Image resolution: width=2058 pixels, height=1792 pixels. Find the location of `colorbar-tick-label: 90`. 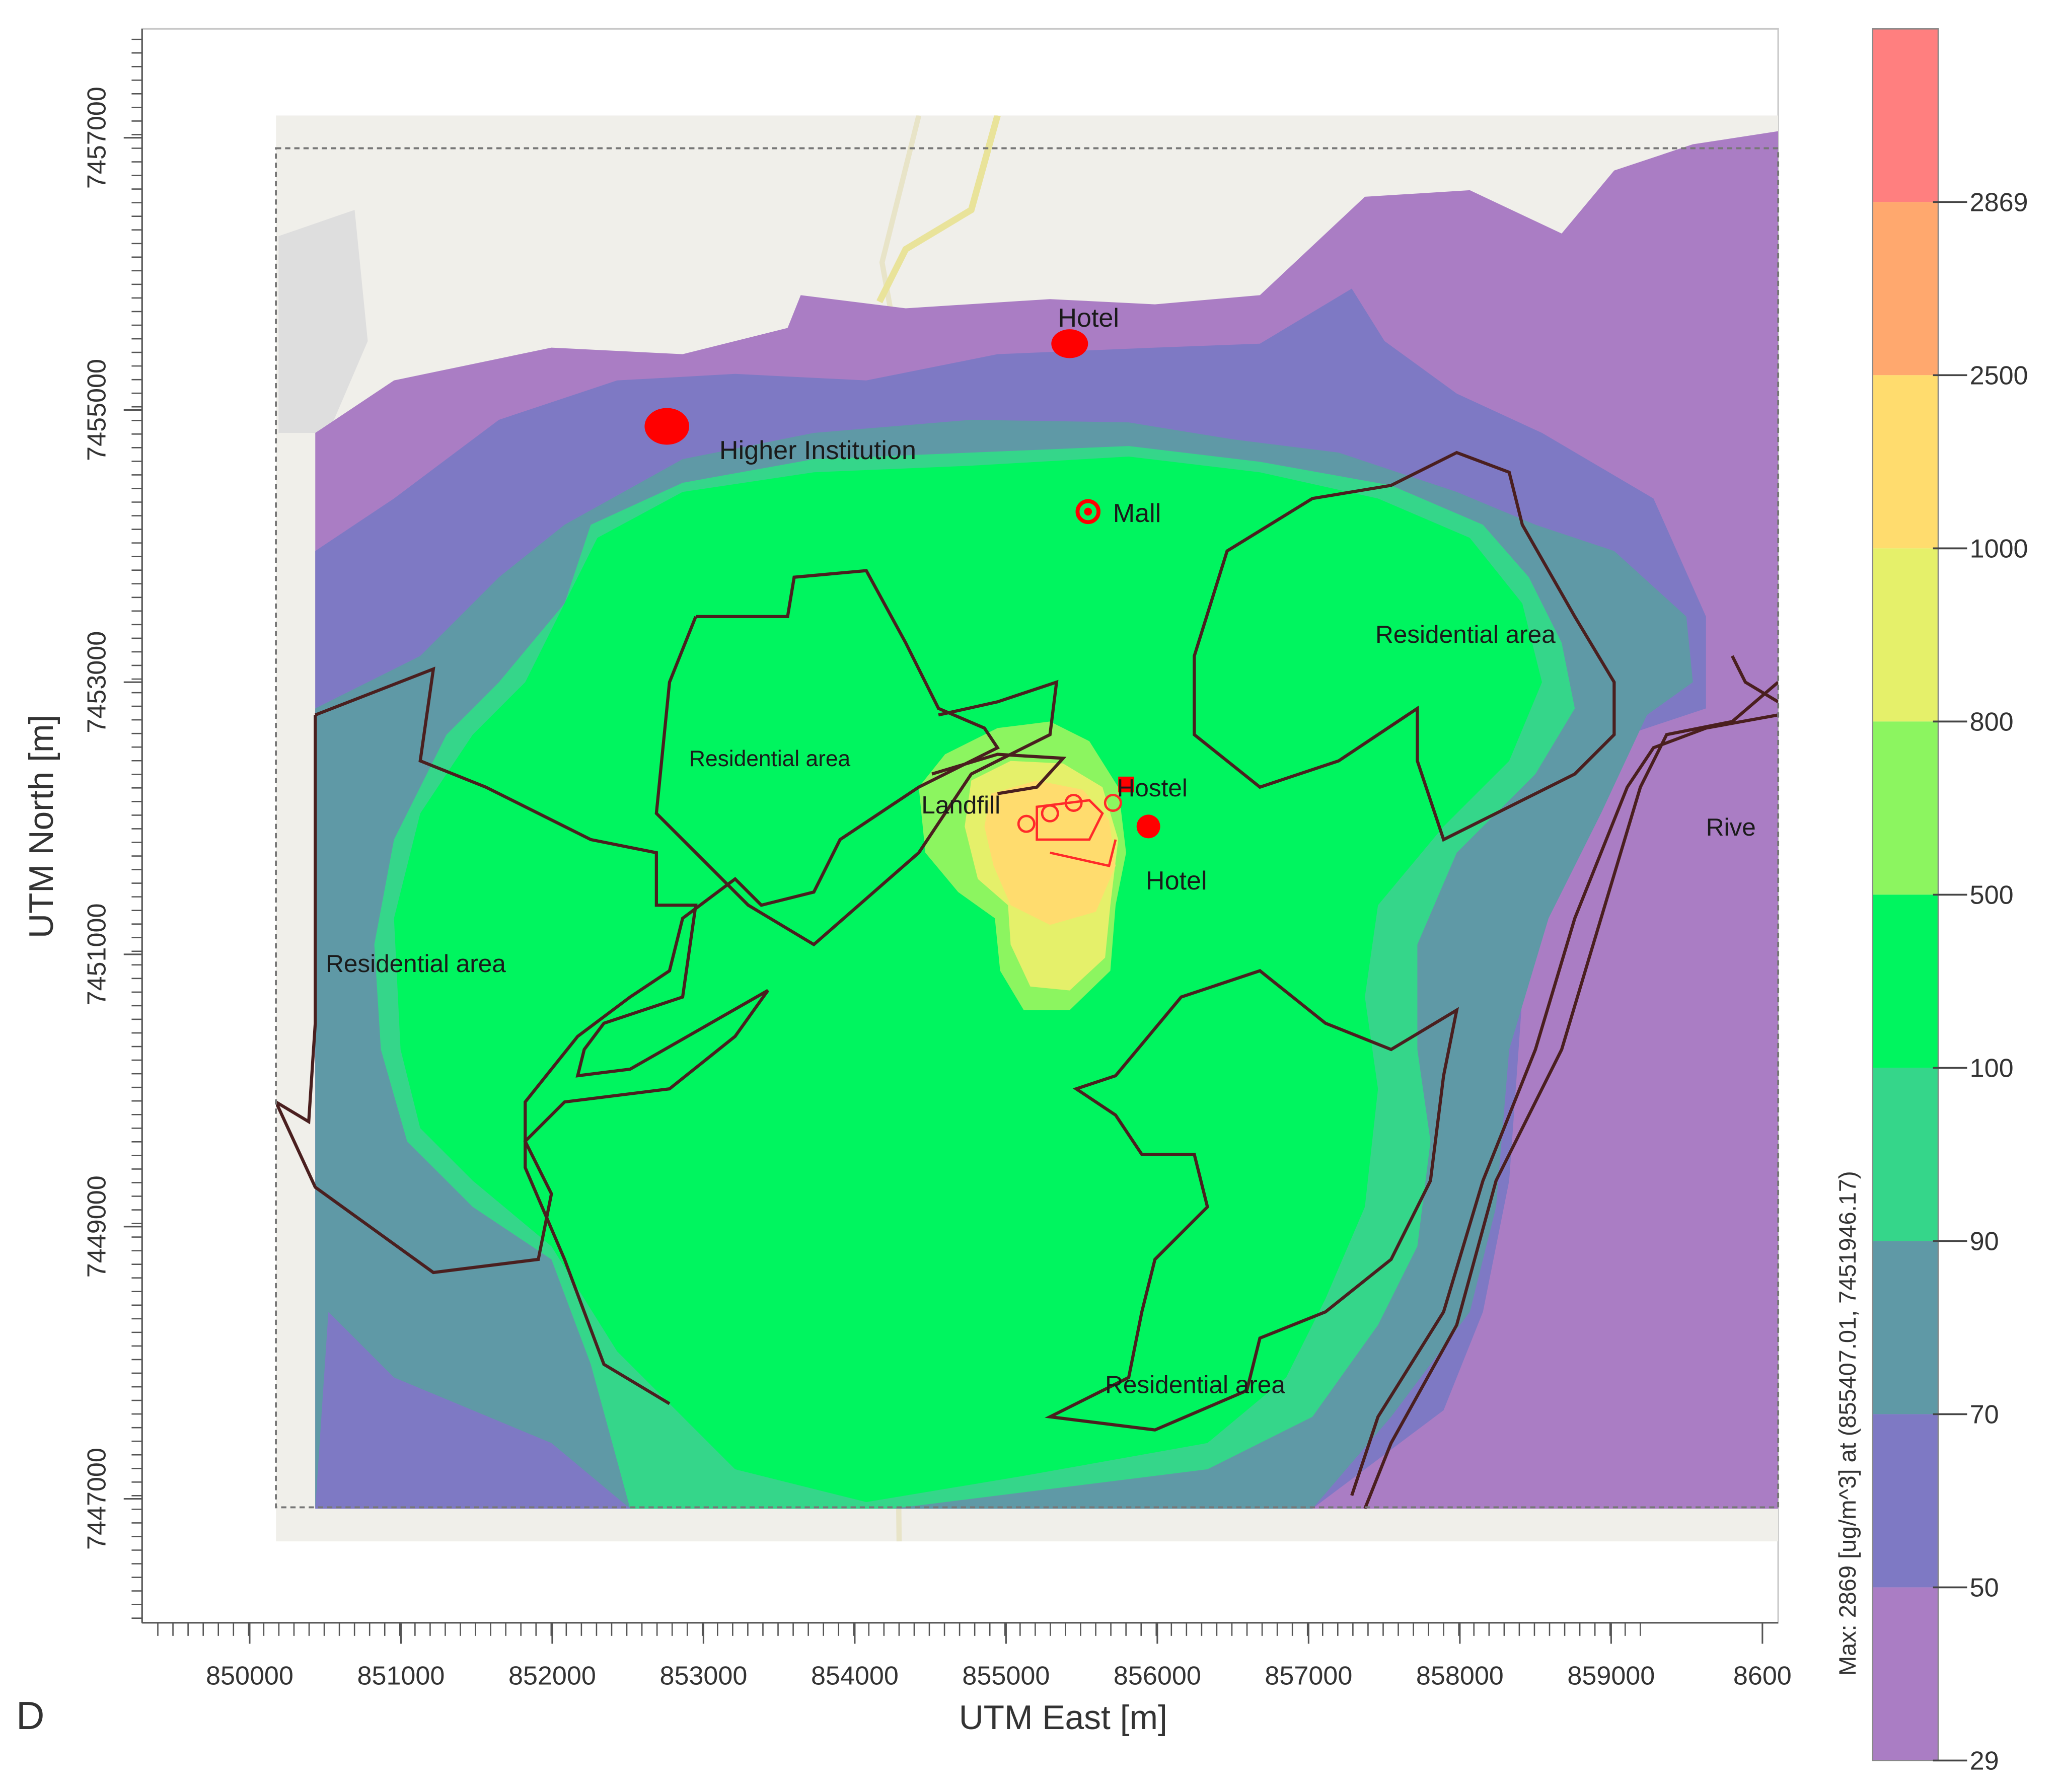

colorbar-tick-label: 90 is located at coordinates (1984, 1241).